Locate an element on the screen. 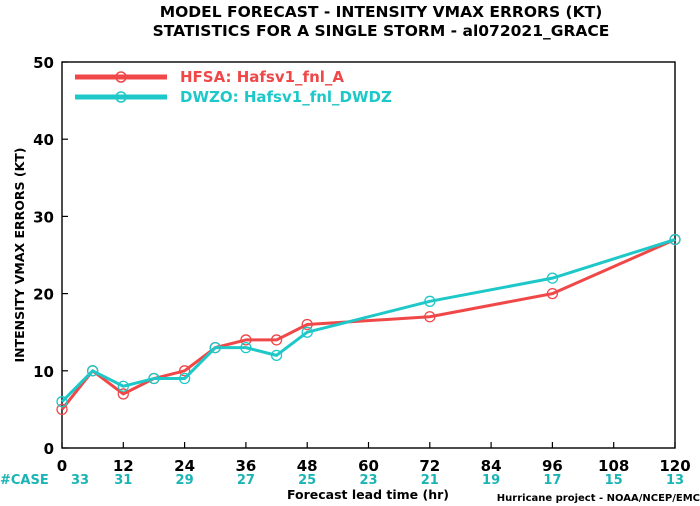 Image resolution: width=700 pixels, height=506 pixels. x-tick-label: 0 is located at coordinates (62, 466).